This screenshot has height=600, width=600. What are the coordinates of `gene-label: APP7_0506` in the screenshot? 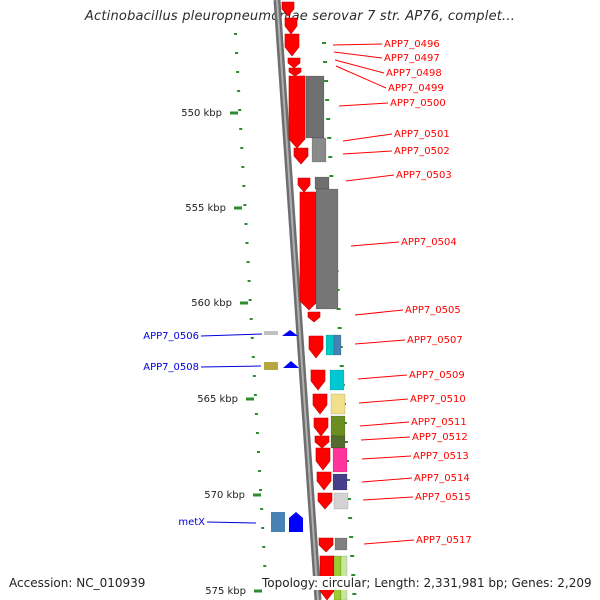 It's located at (171, 336).